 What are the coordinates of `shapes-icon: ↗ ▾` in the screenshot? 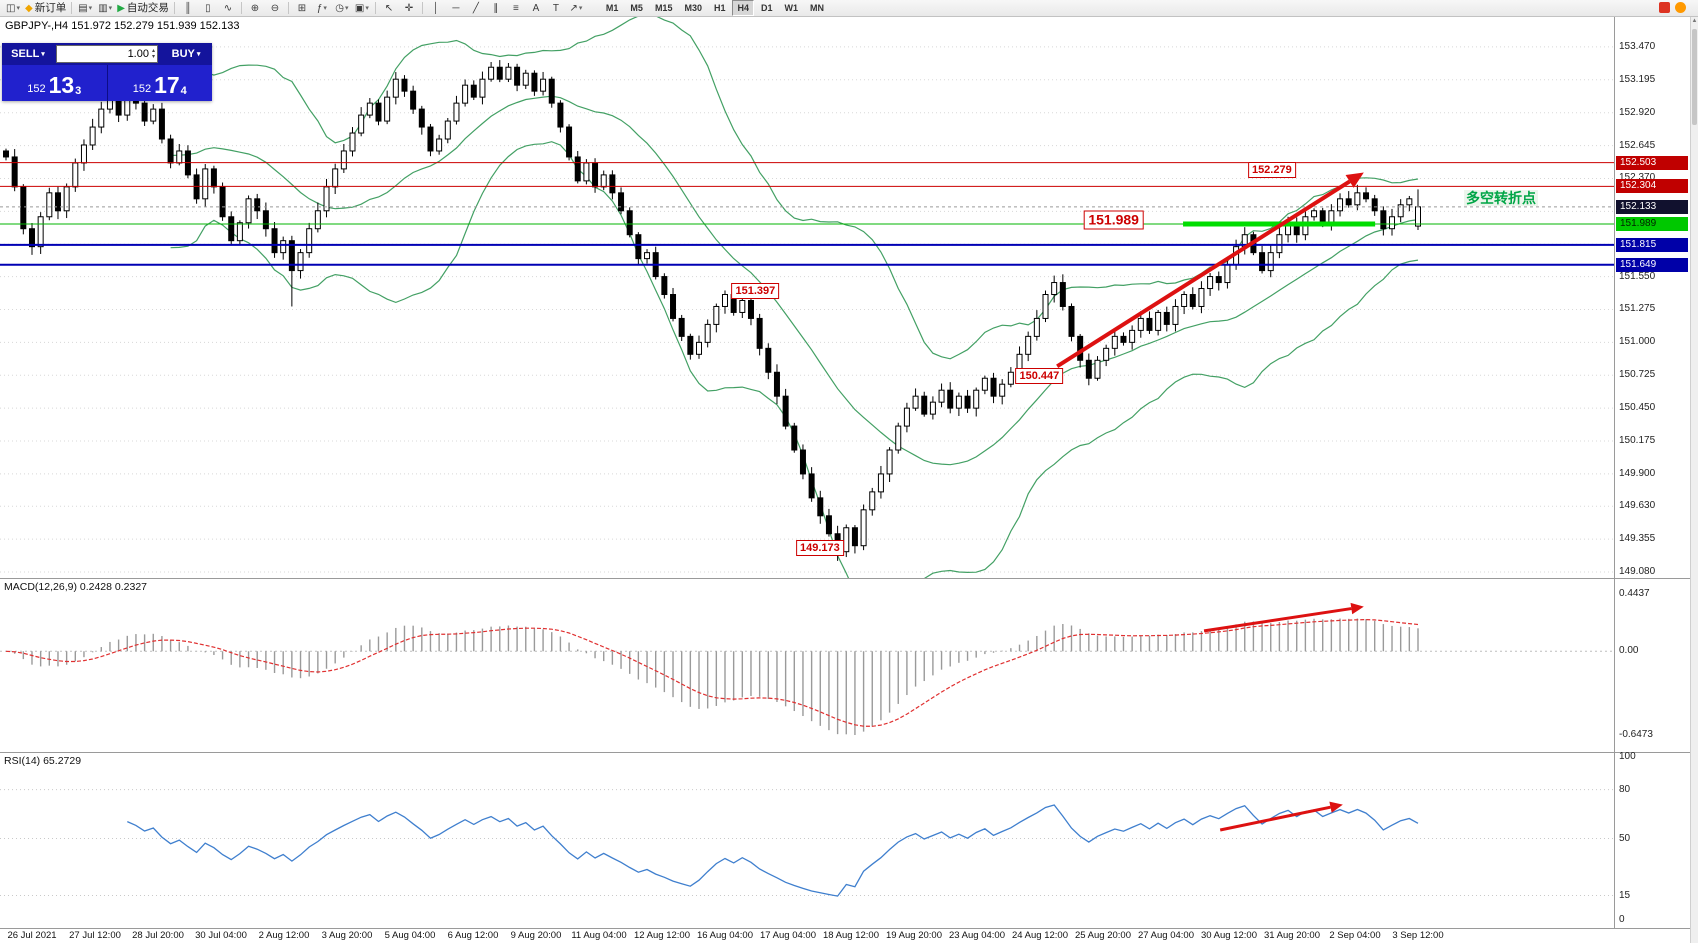 It's located at (576, 8).